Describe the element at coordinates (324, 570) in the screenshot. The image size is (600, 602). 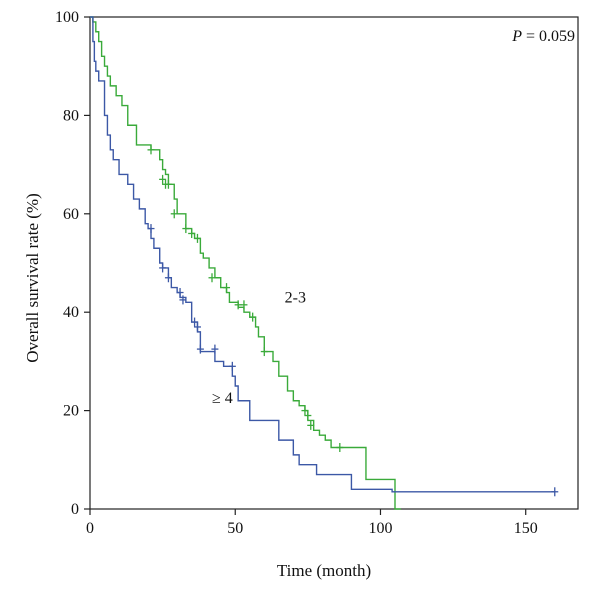
I see `x-axis-label: Time (month)` at that location.